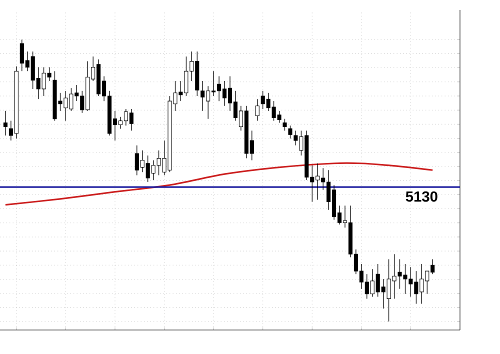 The height and width of the screenshot is (354, 500). I want to click on annotation: 5130, so click(422, 196).